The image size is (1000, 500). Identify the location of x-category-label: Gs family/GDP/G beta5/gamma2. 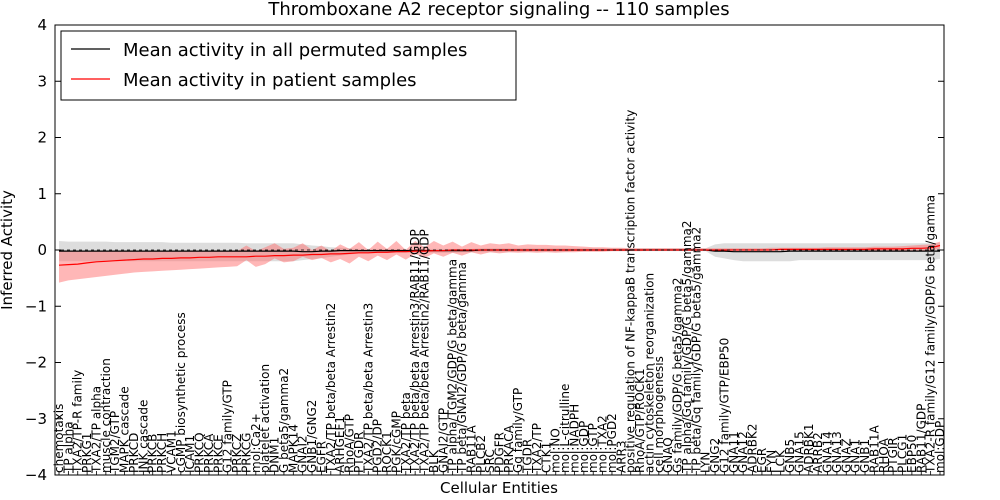
(678, 375).